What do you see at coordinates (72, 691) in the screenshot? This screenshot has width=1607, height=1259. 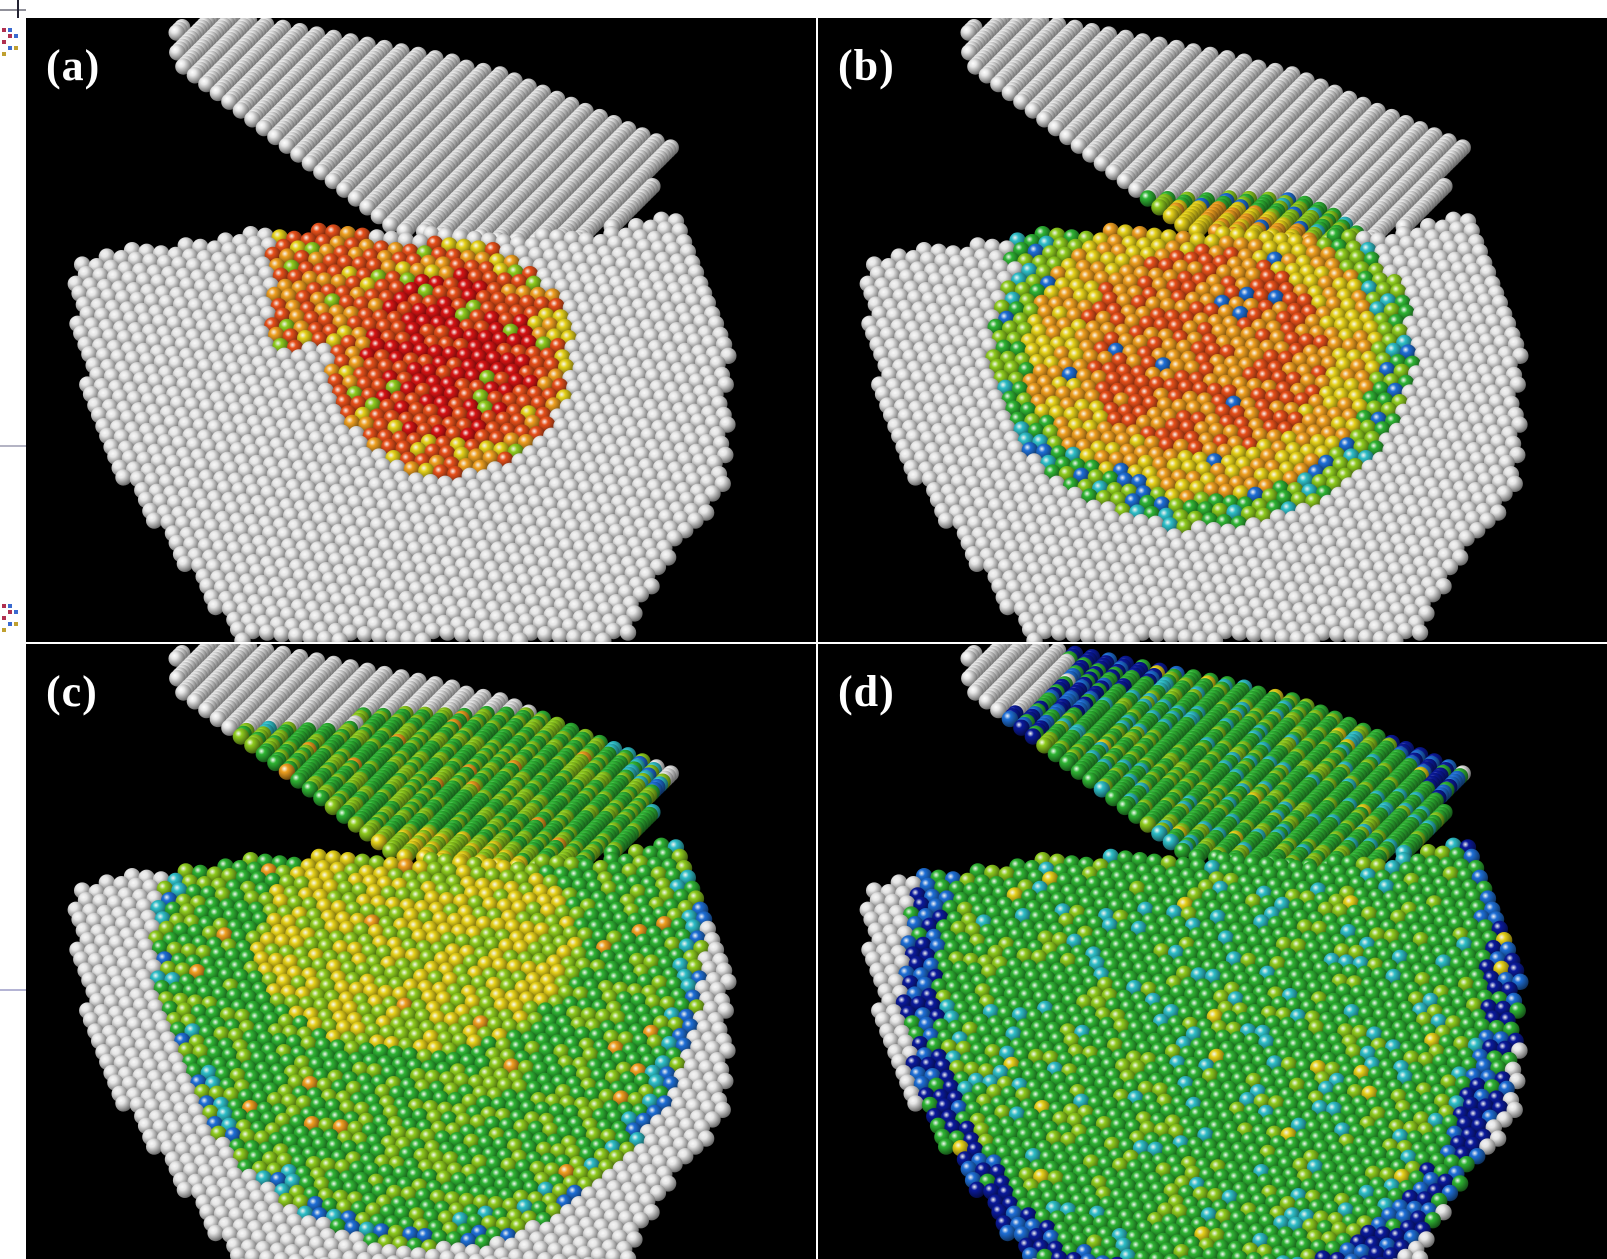 I see `panel-label-c: (c)` at bounding box center [72, 691].